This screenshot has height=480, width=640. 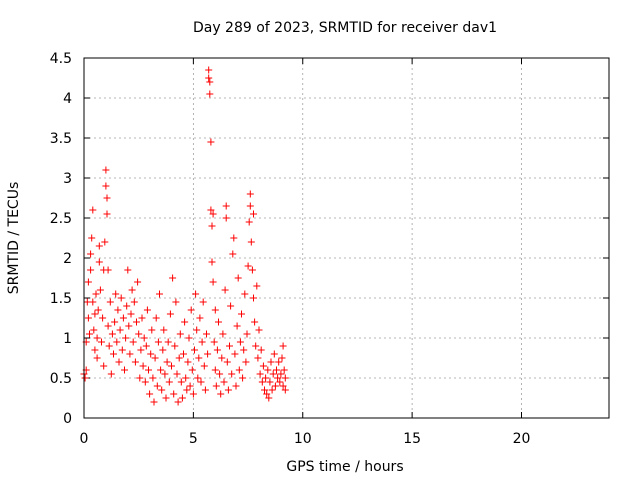 I want to click on y-tick-label: 4.5, so click(x=61, y=59).